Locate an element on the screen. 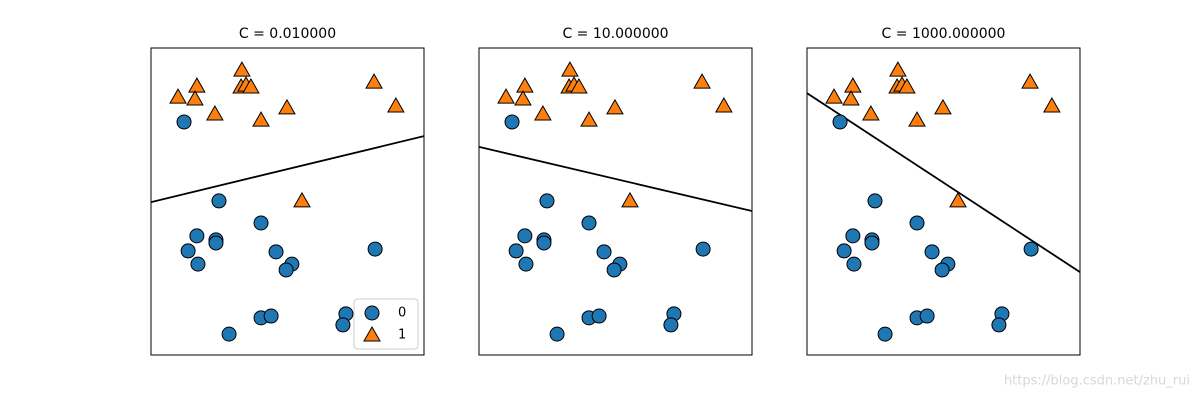 The width and height of the screenshot is (1200, 400). legend-label: 0 is located at coordinates (402, 313).